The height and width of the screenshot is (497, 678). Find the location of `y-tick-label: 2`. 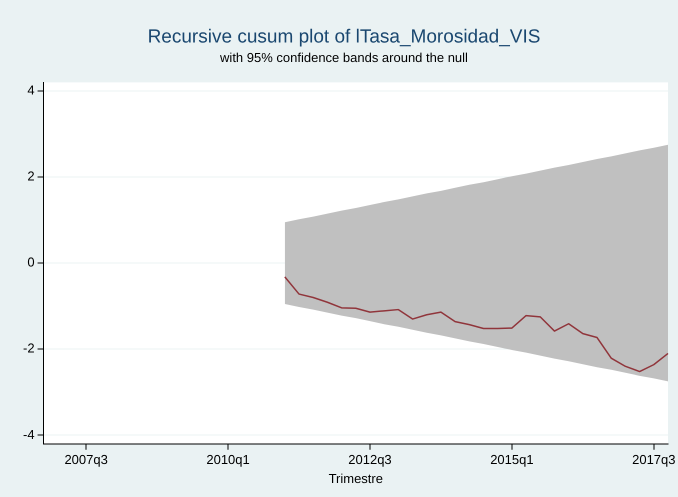

y-tick-label: 2 is located at coordinates (31, 176).